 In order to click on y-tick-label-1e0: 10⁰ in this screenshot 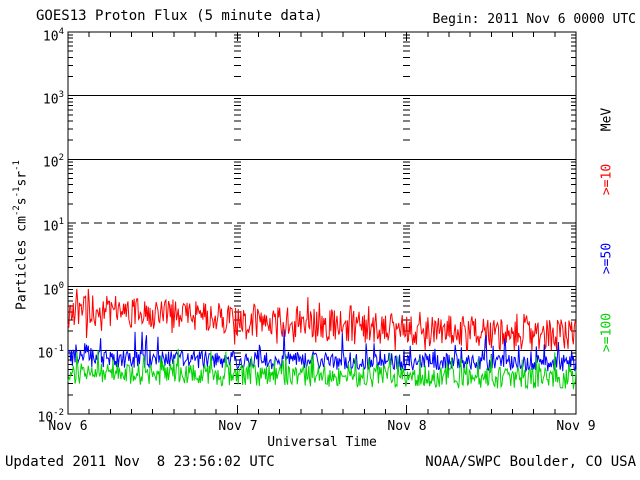, I will do `click(53, 290)`.